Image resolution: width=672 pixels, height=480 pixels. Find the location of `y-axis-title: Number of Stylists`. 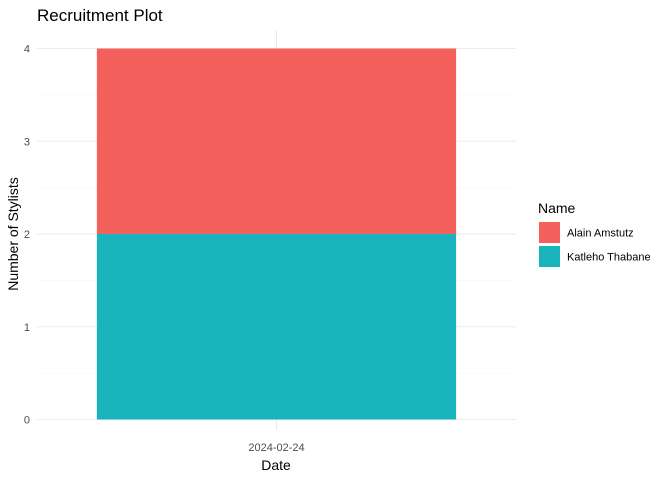

y-axis-title: Number of Stylists is located at coordinates (13, 234).